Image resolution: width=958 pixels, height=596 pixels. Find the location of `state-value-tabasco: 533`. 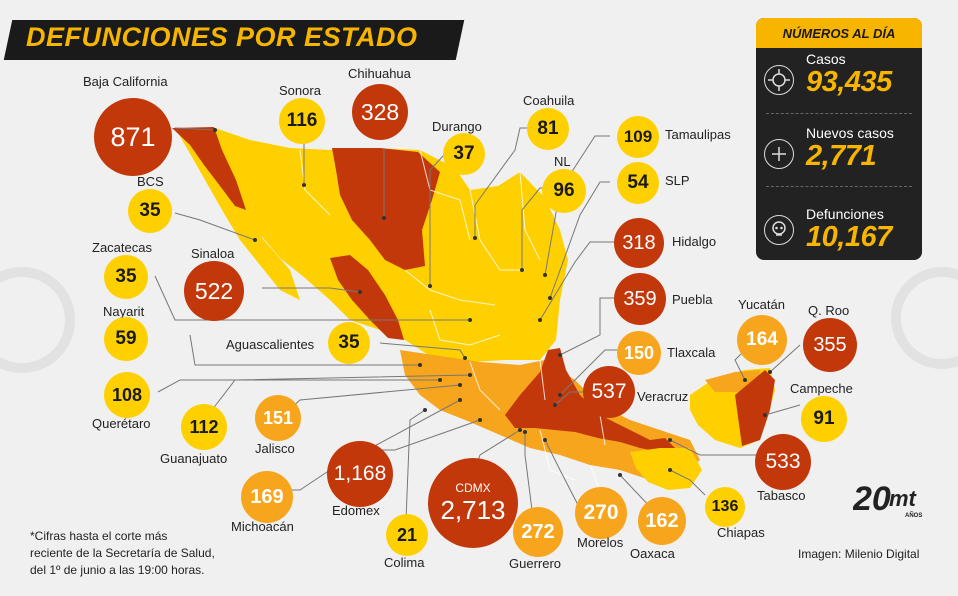

state-value-tabasco: 533 is located at coordinates (783, 462).